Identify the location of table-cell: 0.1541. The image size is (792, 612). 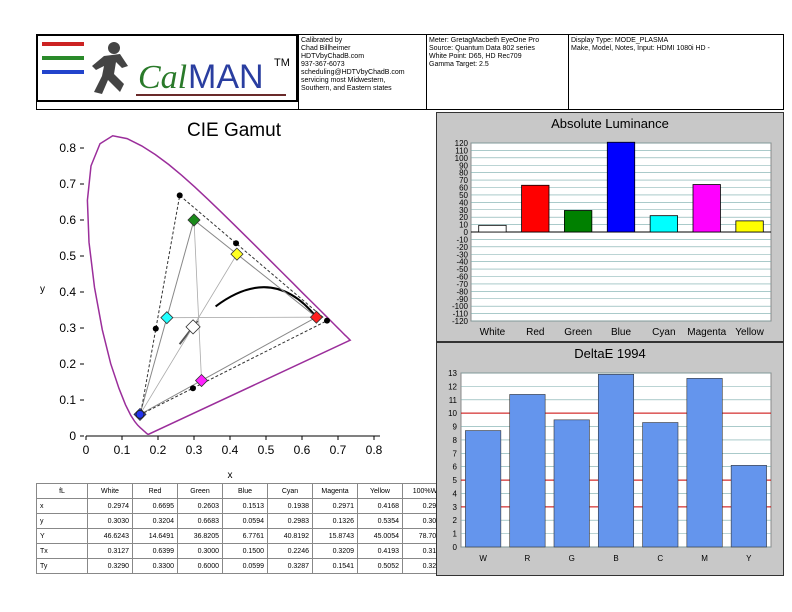
(335, 566).